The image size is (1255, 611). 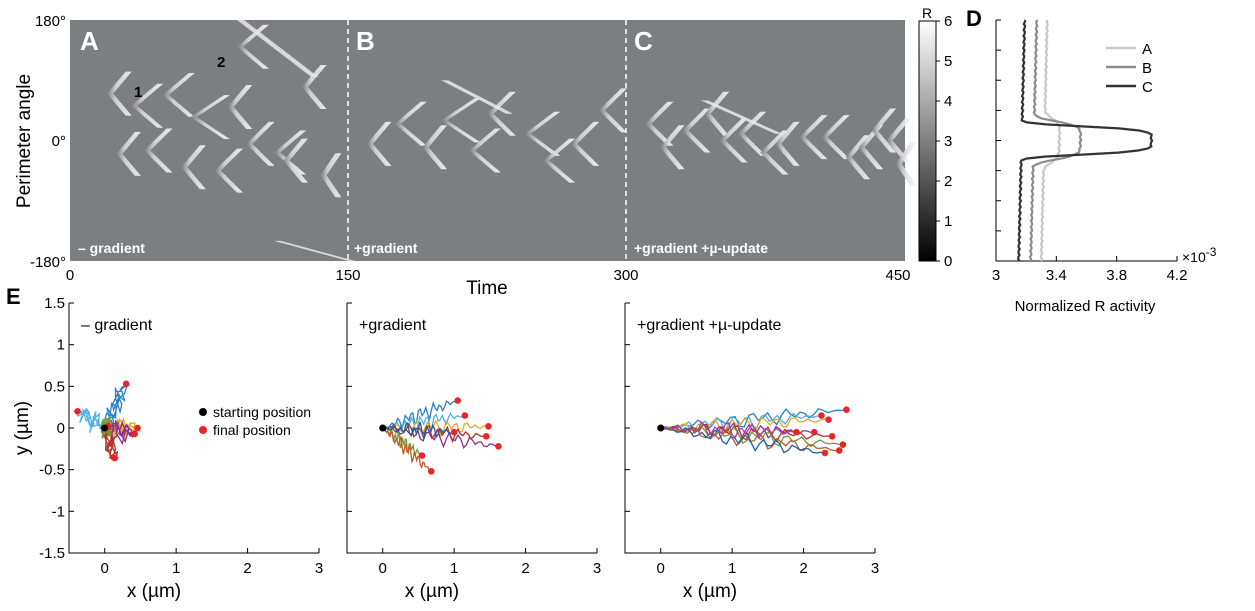 What do you see at coordinates (59, 141) in the screenshot?
I see `y-tick-0: 0°` at bounding box center [59, 141].